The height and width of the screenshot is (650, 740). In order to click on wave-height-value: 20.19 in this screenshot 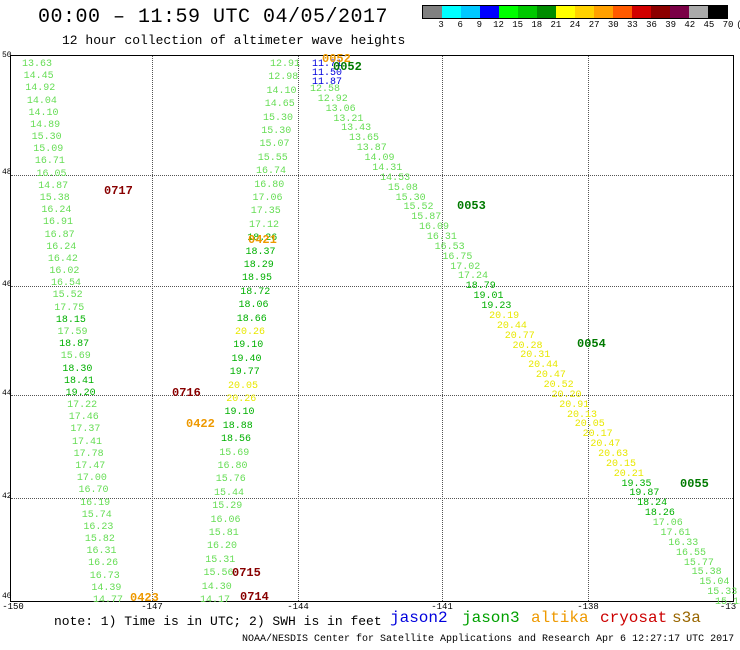, I will do `click(504, 316)`.